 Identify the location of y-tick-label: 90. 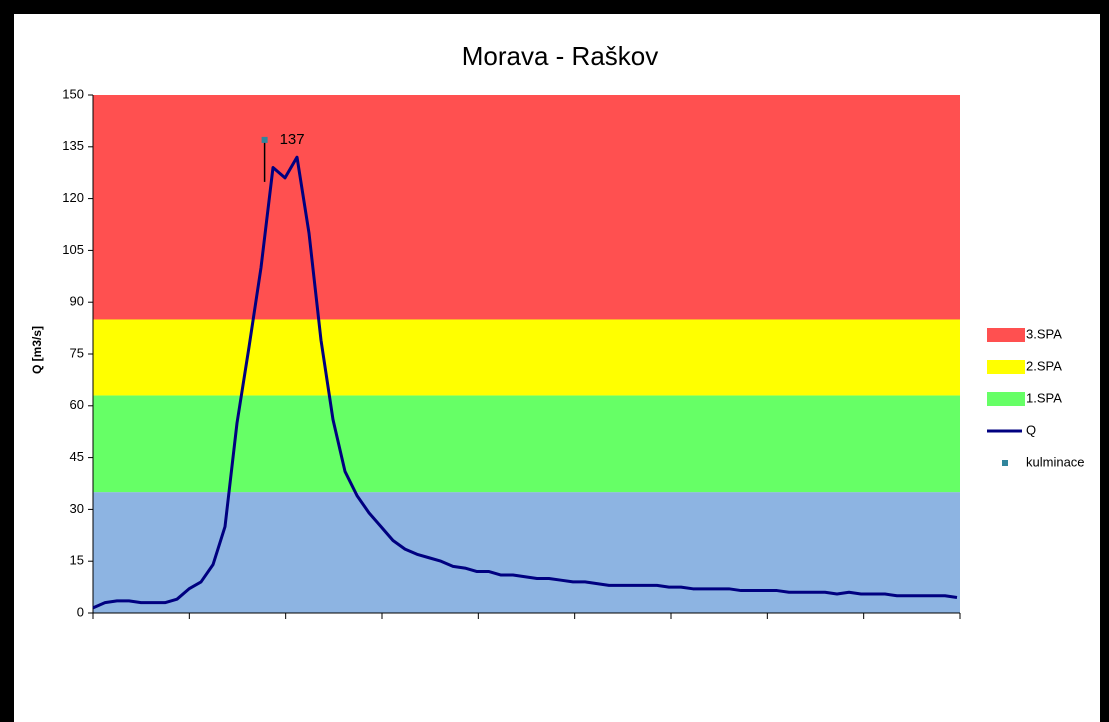
(77, 301).